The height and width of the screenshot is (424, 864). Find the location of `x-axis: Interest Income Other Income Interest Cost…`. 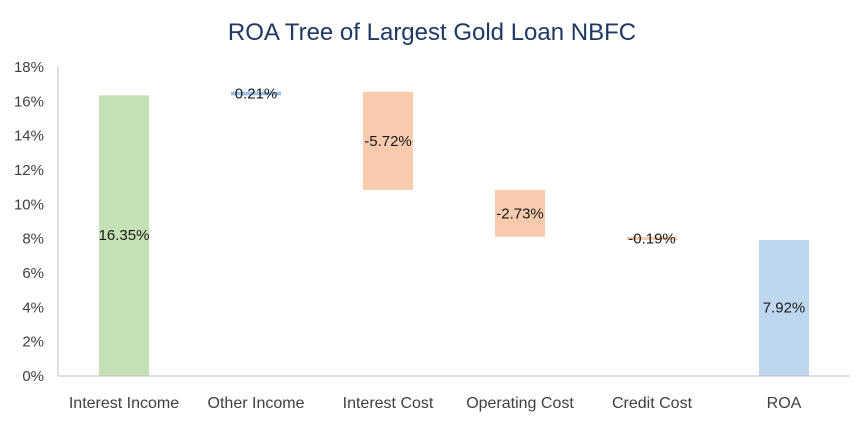

x-axis: Interest Income Other Income Interest Cost… is located at coordinates (435, 403).